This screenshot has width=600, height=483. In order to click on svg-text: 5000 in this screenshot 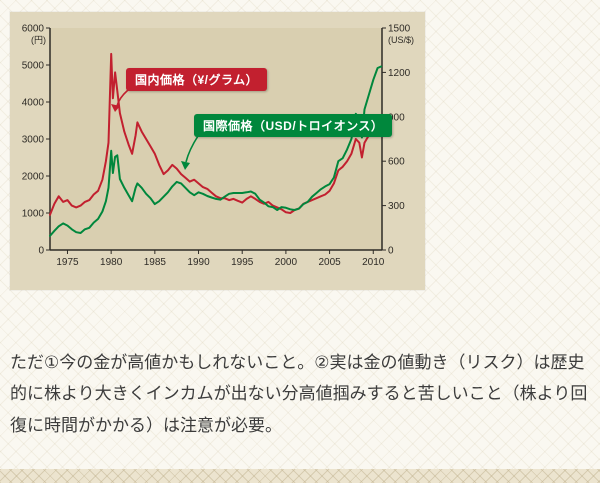, I will do `click(33, 66)`.